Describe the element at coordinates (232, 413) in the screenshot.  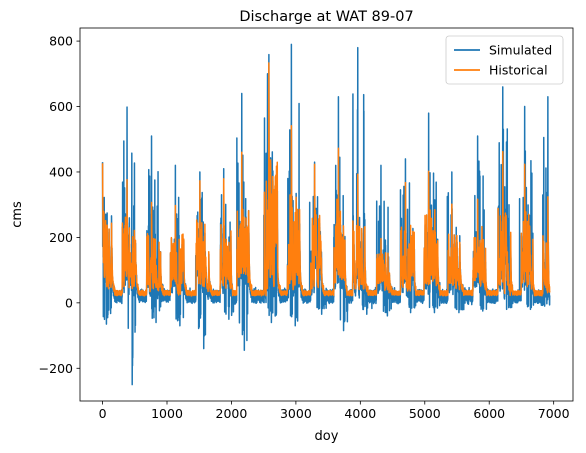
I see `x-tick-label: 2000` at that location.